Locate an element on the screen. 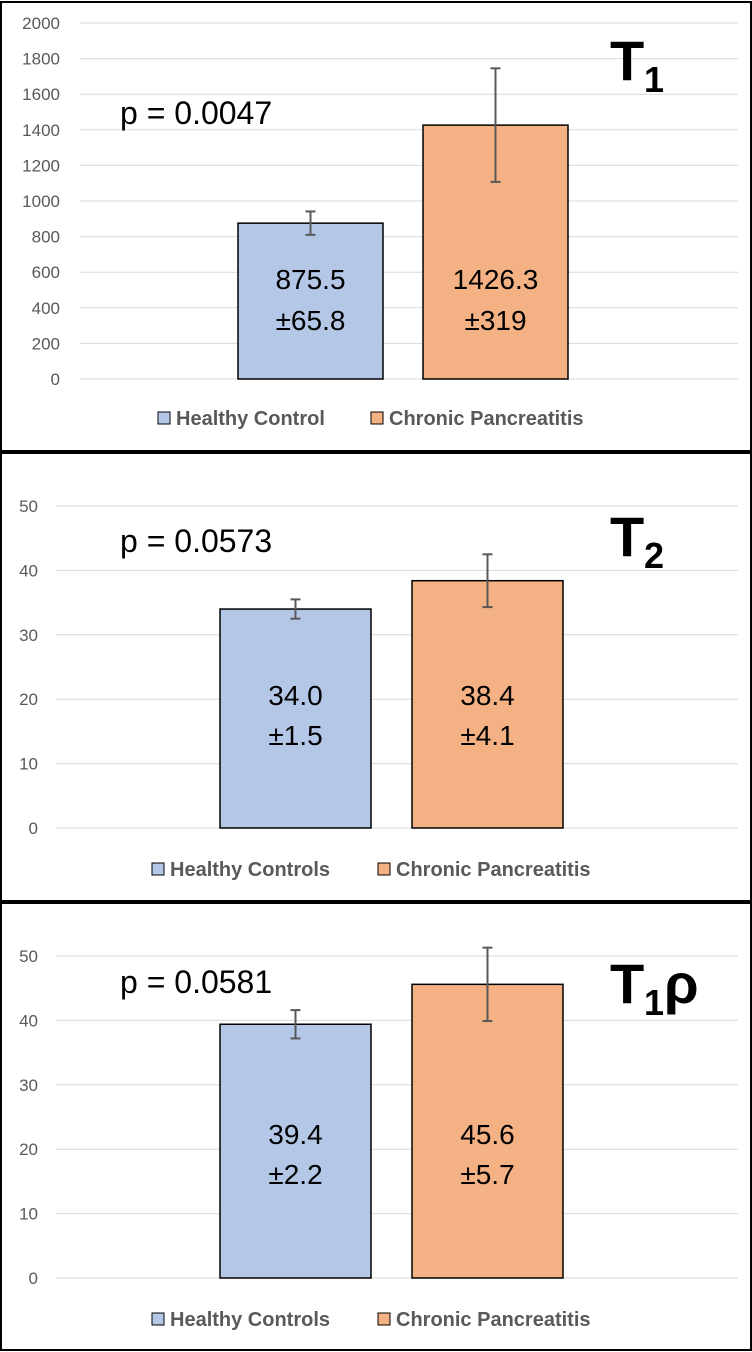 The height and width of the screenshot is (1352, 752). t1-ytick-label: 600 is located at coordinates (46, 272).